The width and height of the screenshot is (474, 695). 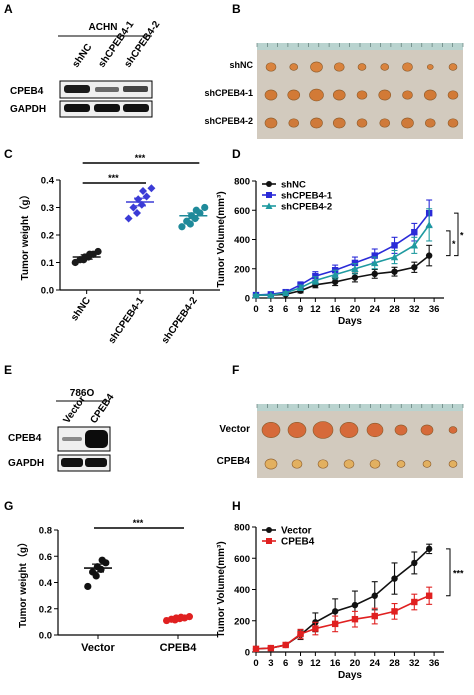 What do you see at coordinates (448, 243) in the screenshot?
I see `significance-bracket` at bounding box center [448, 243].